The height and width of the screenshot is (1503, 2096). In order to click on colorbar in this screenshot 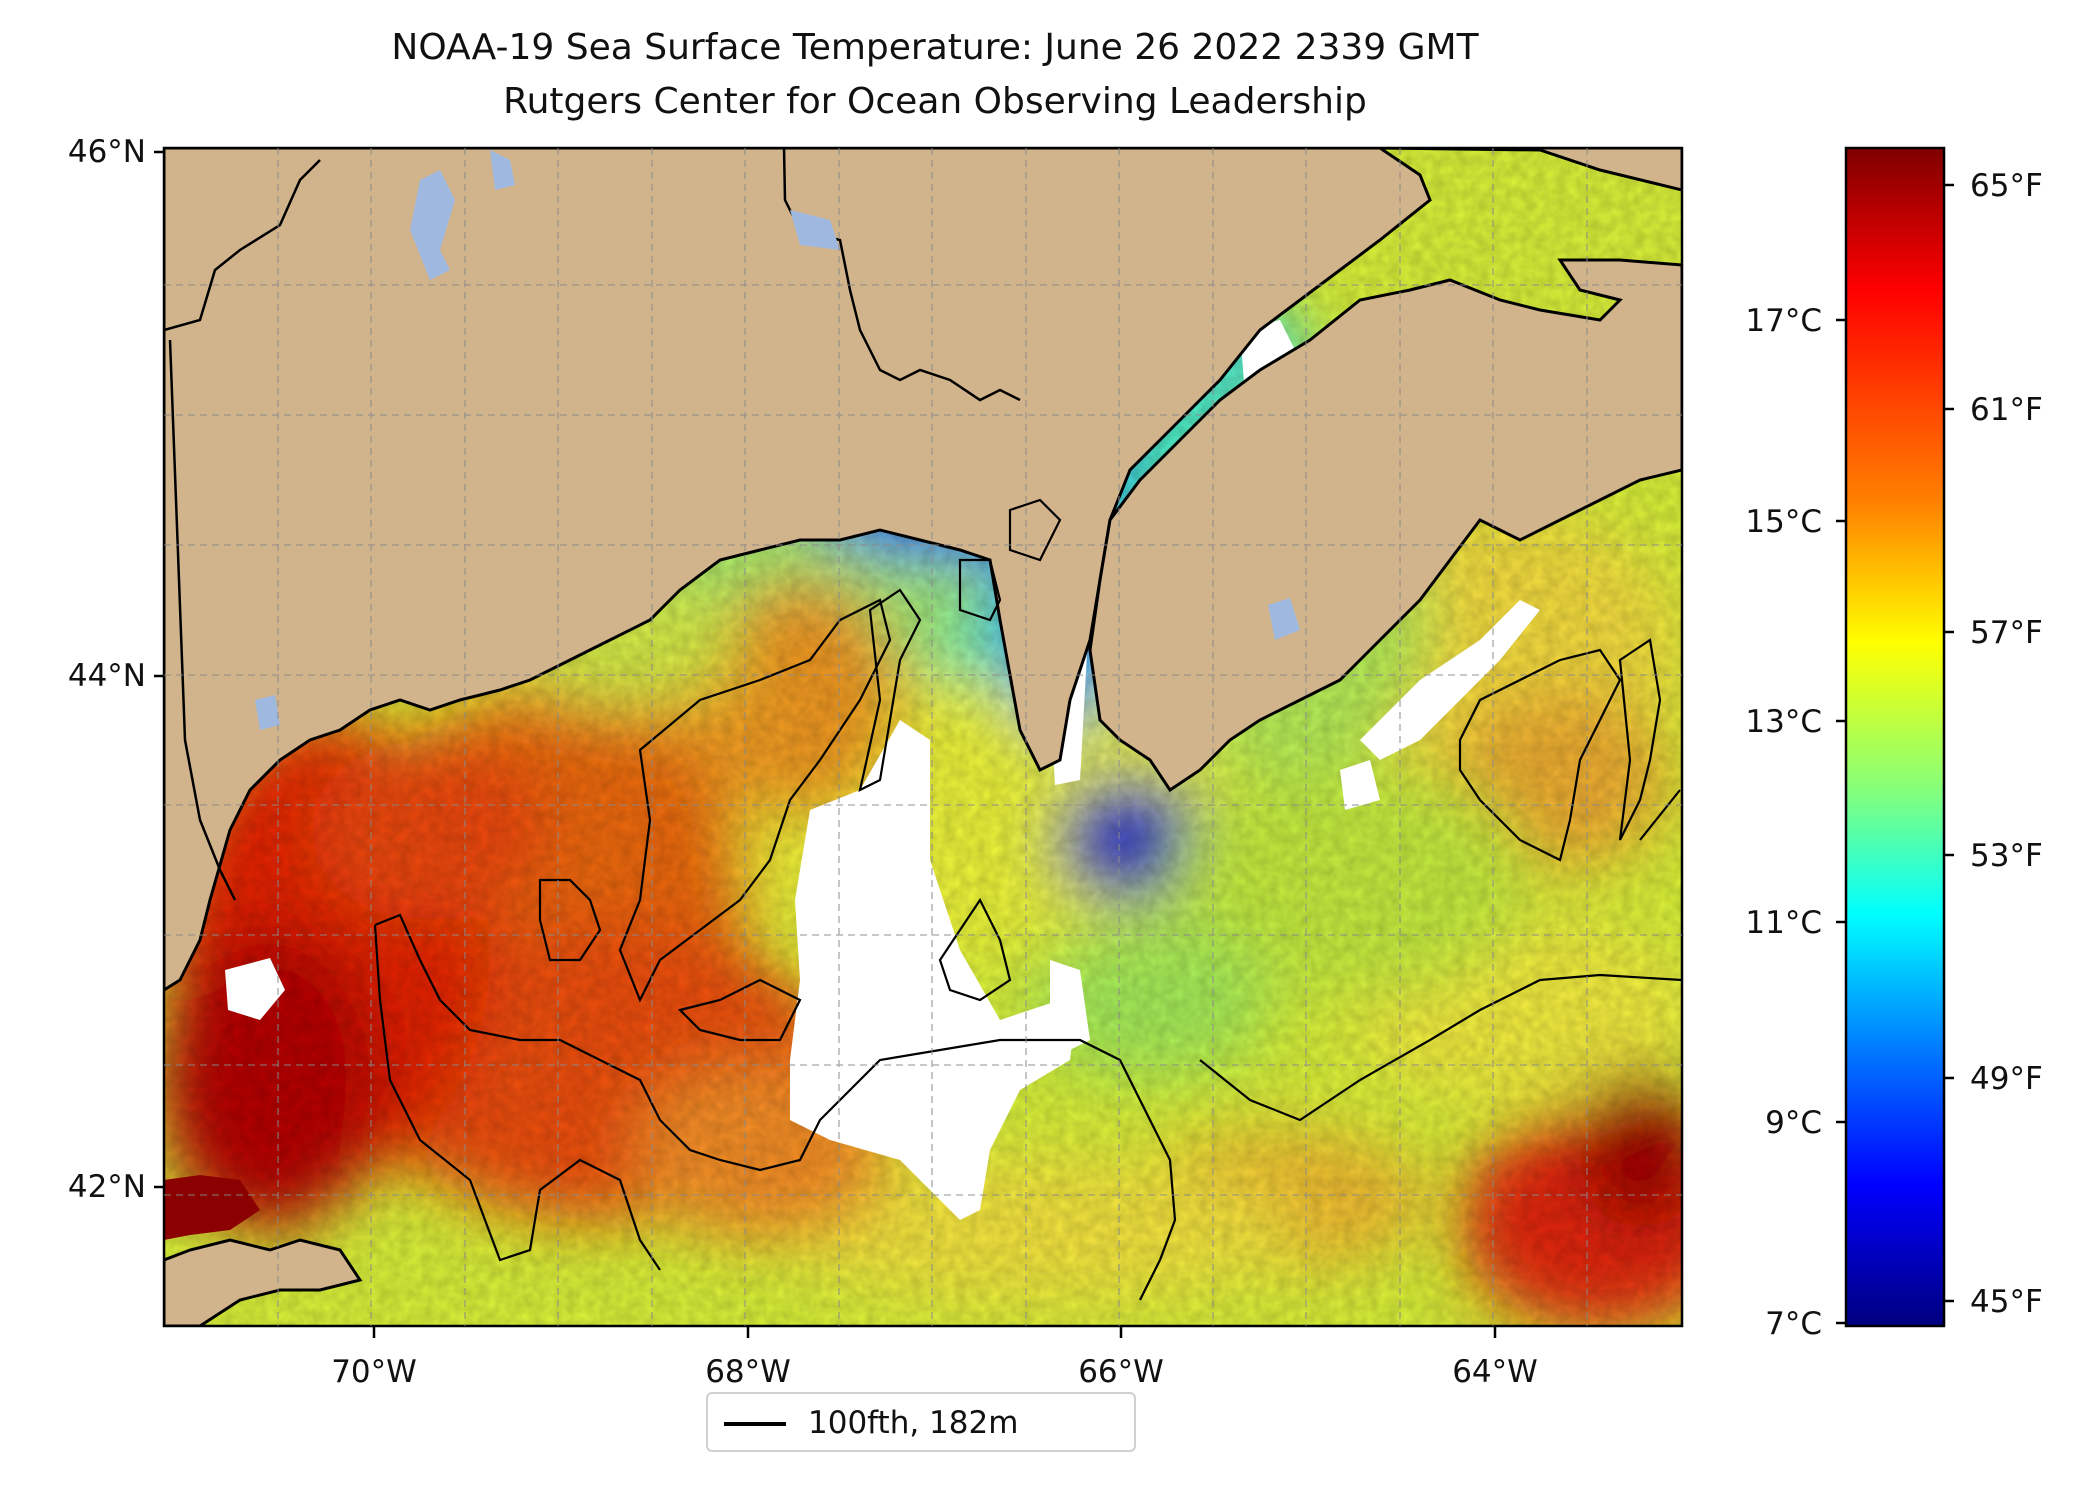, I will do `click(1895, 737)`.